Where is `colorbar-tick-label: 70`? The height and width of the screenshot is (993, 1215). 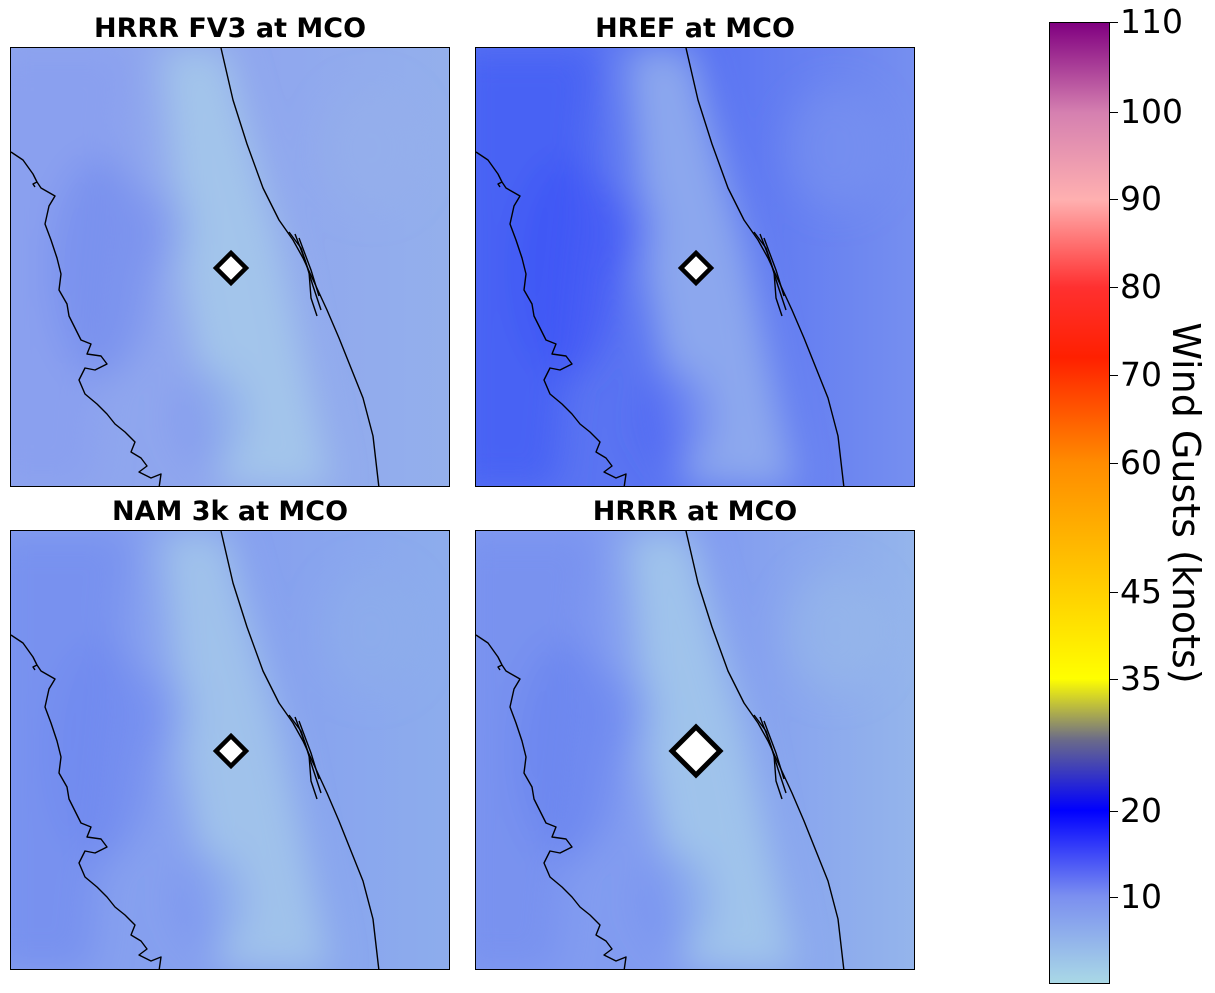 colorbar-tick-label: 70 is located at coordinates (1141, 374).